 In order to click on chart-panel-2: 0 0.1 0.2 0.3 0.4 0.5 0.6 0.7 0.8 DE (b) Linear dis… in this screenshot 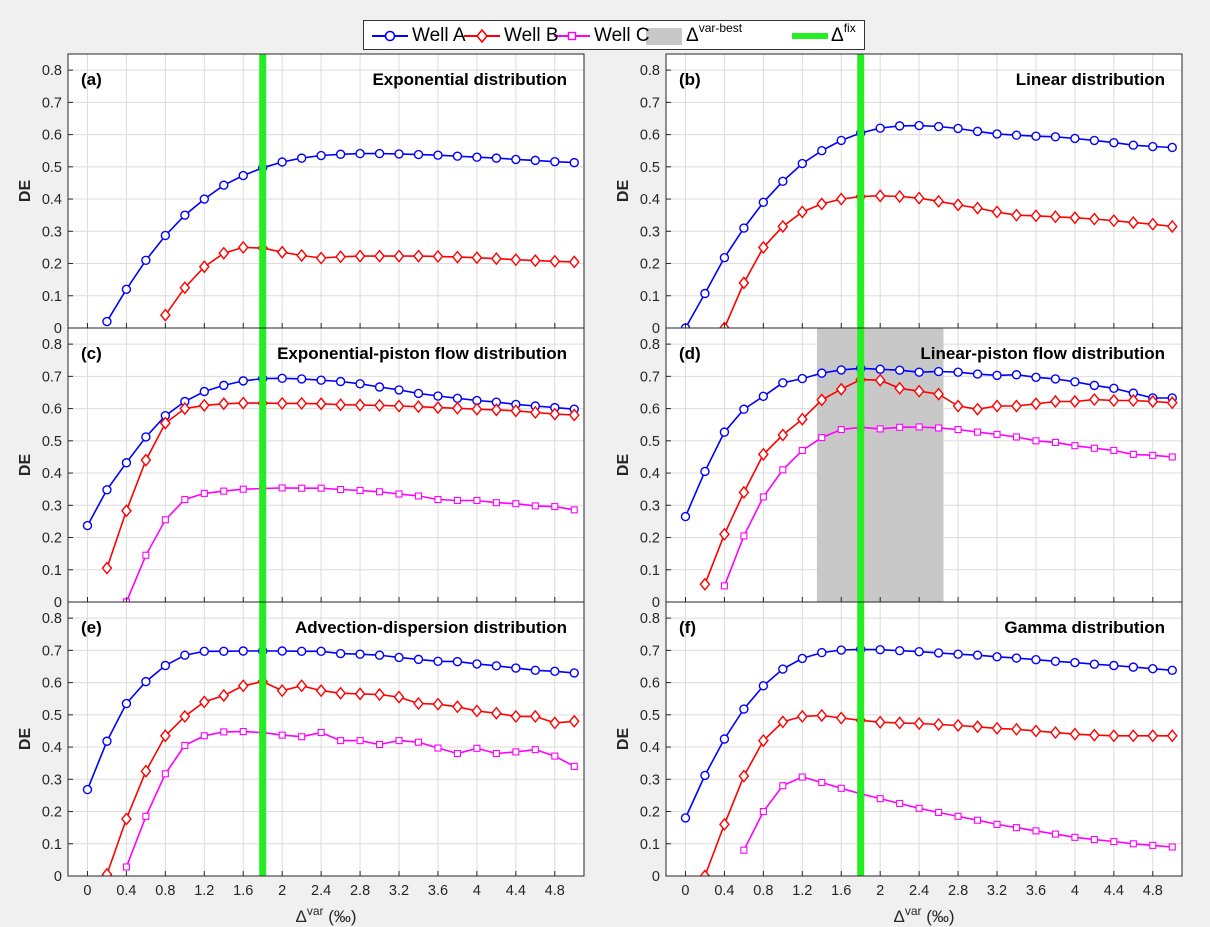, I will do `click(899, 195)`.